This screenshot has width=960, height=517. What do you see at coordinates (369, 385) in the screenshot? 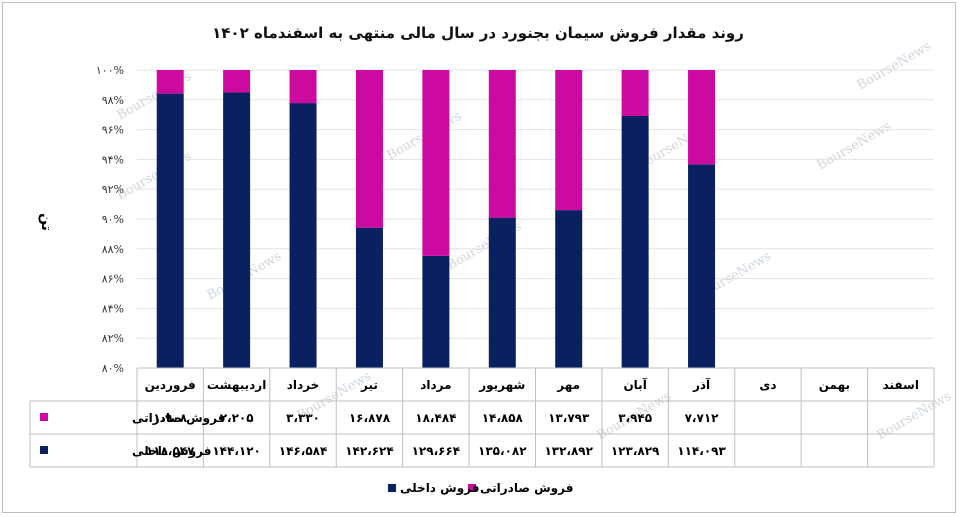
I see `x-category-label: تیر` at bounding box center [369, 385].